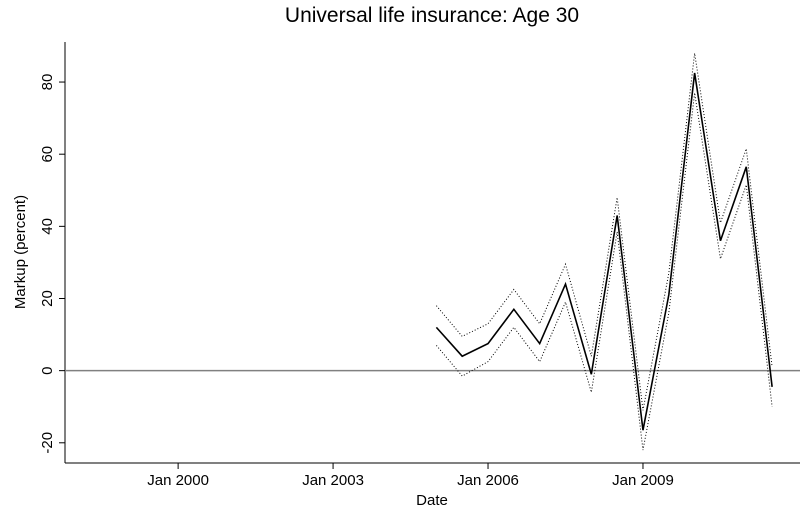 Image resolution: width=803 pixels, height=513 pixels. Describe the element at coordinates (47, 226) in the screenshot. I see `y-tick-label: 40` at that location.